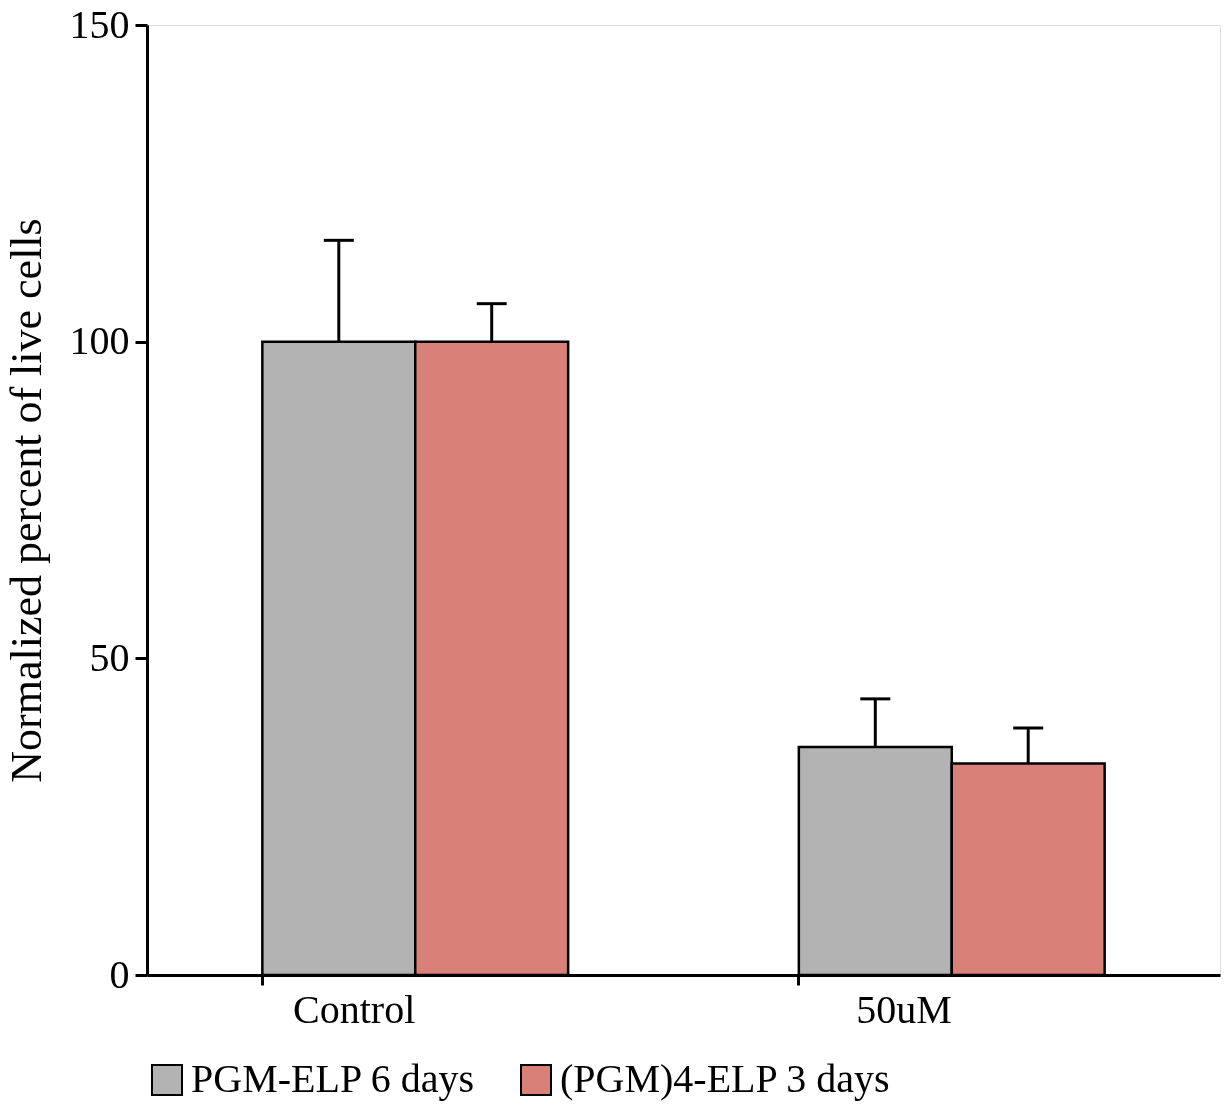  I want to click on x-tick-label: Control, so click(354, 1009).